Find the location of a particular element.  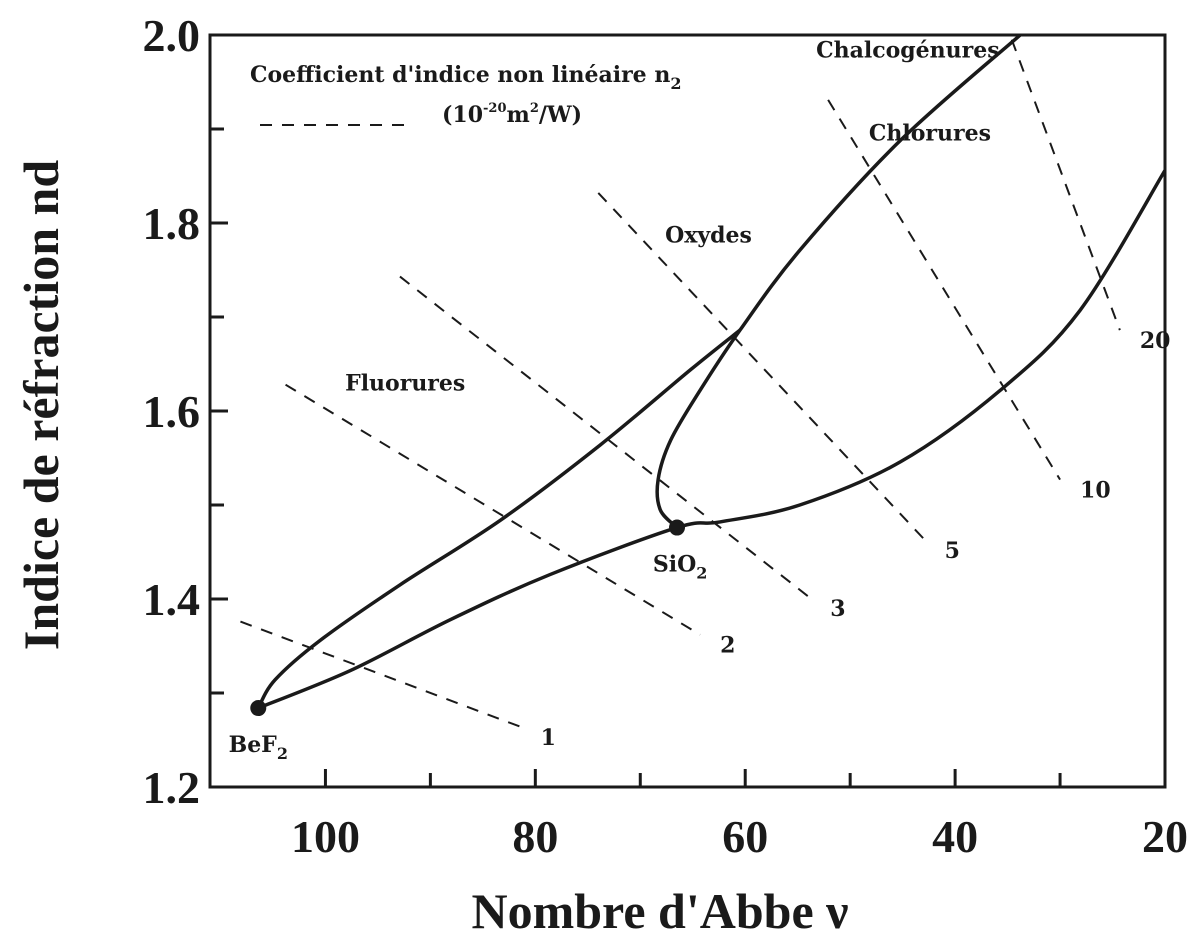

legend-unit-part: (10 is located at coordinates (462, 115).